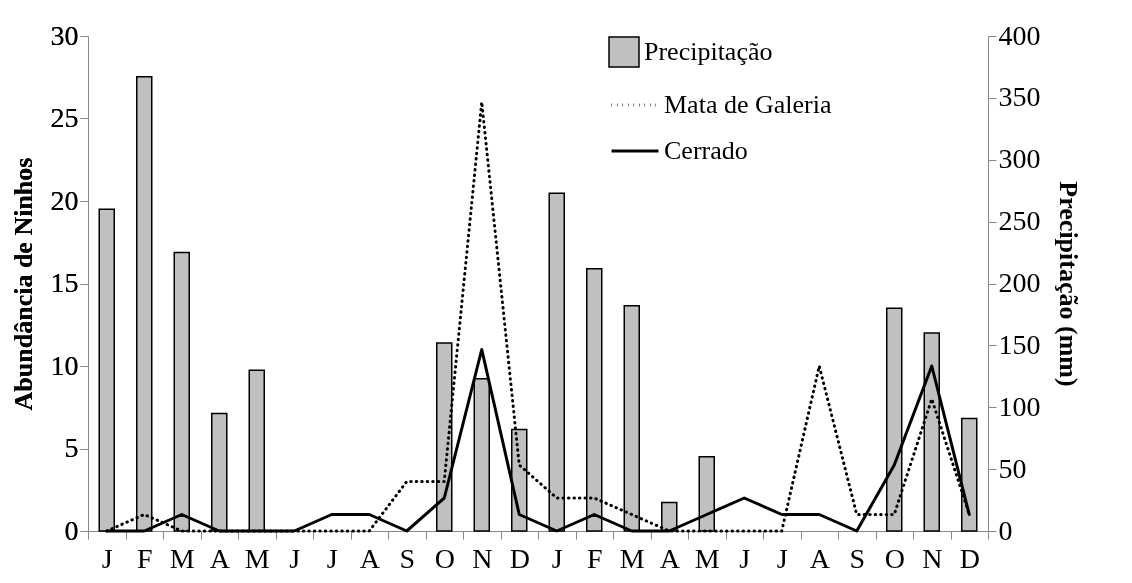  What do you see at coordinates (64, 365) in the screenshot?
I see `y-tick-label: 10` at bounding box center [64, 365].